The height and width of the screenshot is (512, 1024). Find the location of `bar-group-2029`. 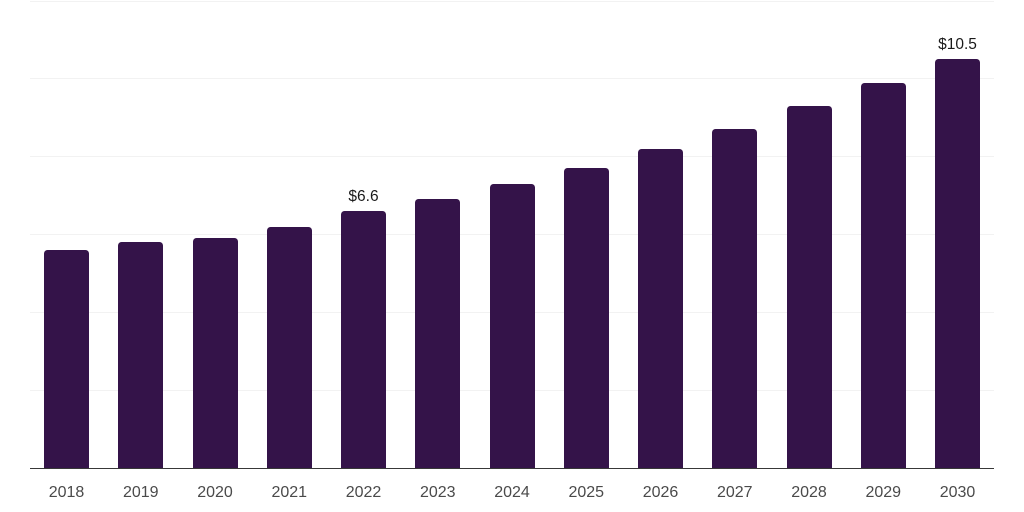

bar-group-2029 is located at coordinates (883, 234).